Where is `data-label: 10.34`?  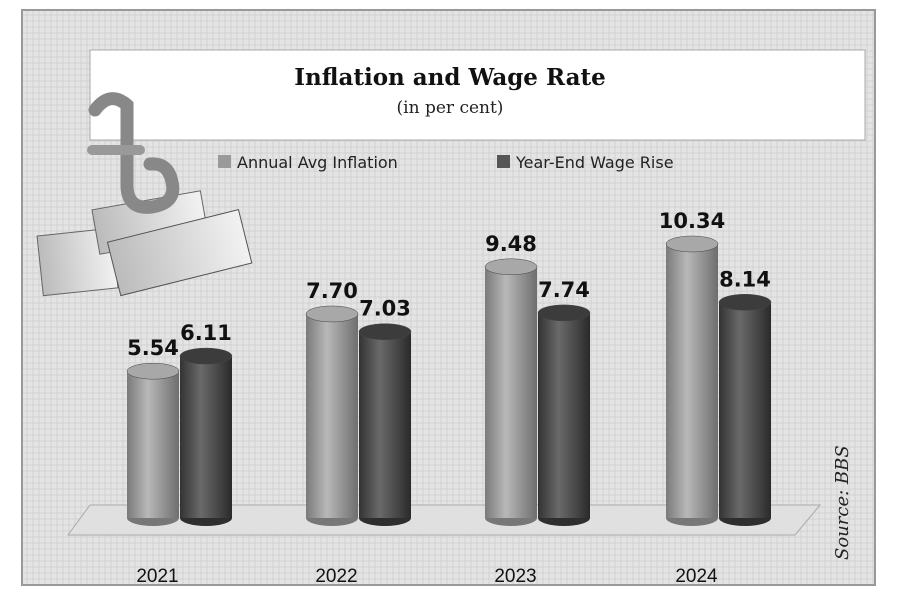
data-label: 10.34 is located at coordinates (692, 221).